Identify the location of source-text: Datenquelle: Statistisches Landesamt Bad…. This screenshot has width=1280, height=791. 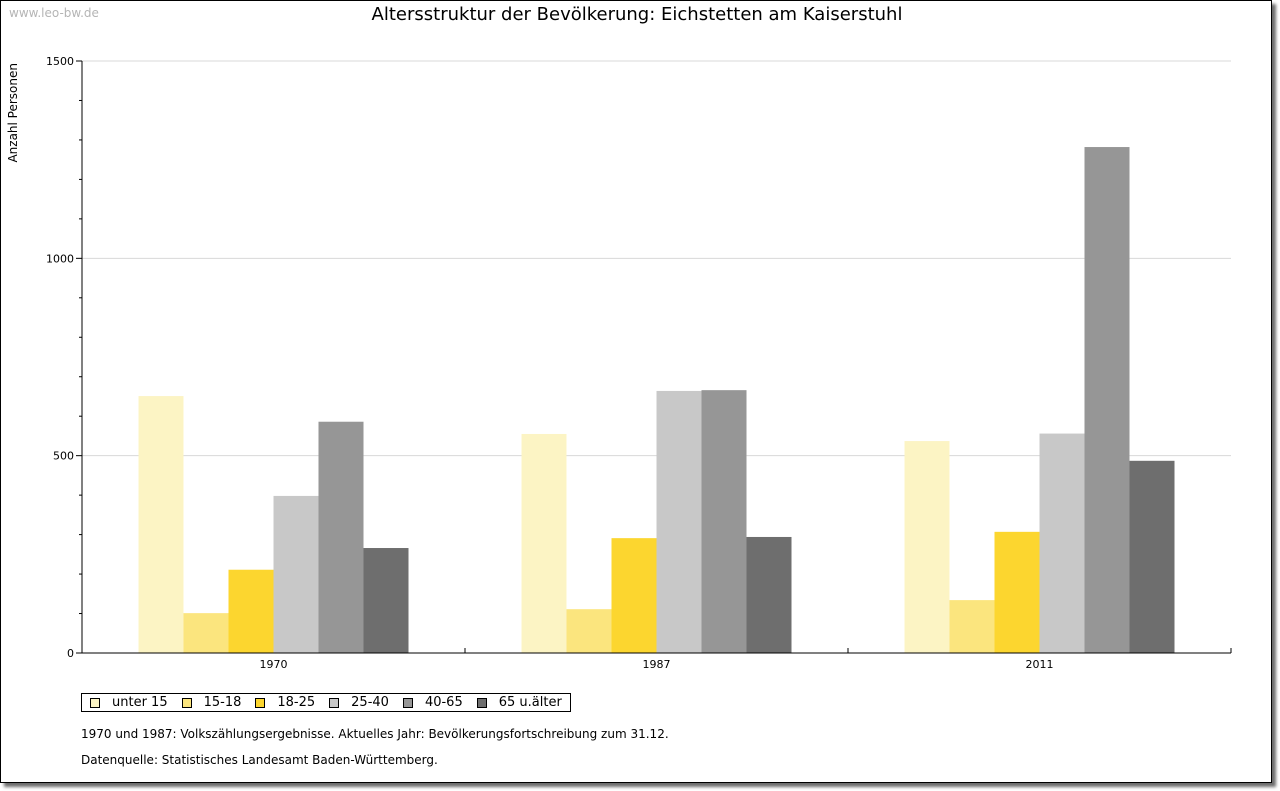
(259, 760).